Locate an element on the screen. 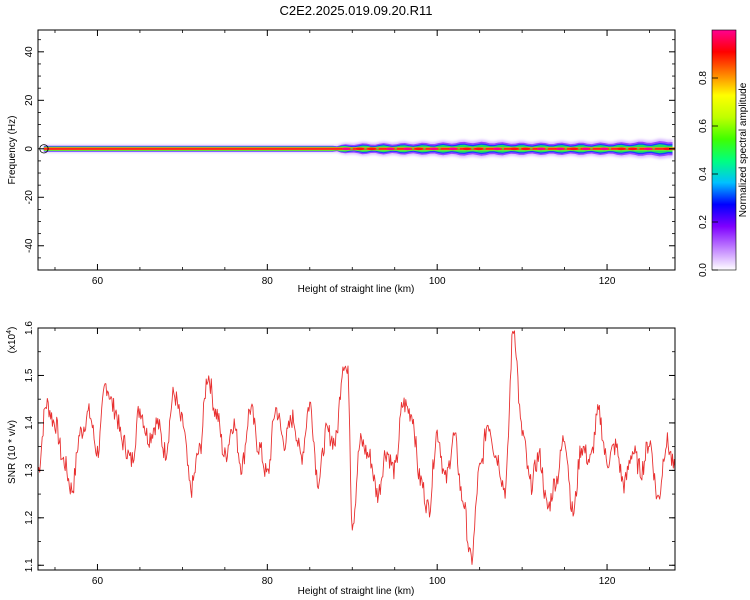 The width and height of the screenshot is (750, 600). spectrogram-y-tick-label: 20 is located at coordinates (29, 100).